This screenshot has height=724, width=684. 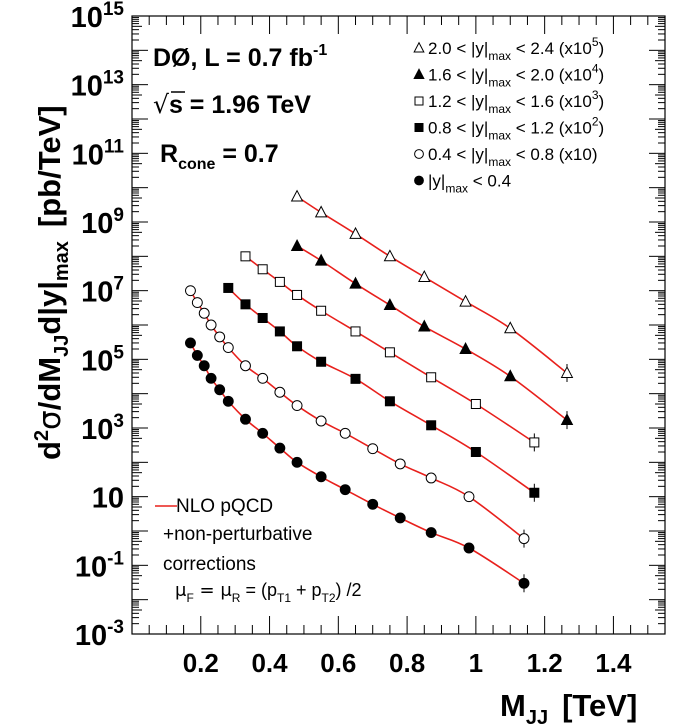 What do you see at coordinates (108, 499) in the screenshot?
I see `y-tick-label: 10` at bounding box center [108, 499].